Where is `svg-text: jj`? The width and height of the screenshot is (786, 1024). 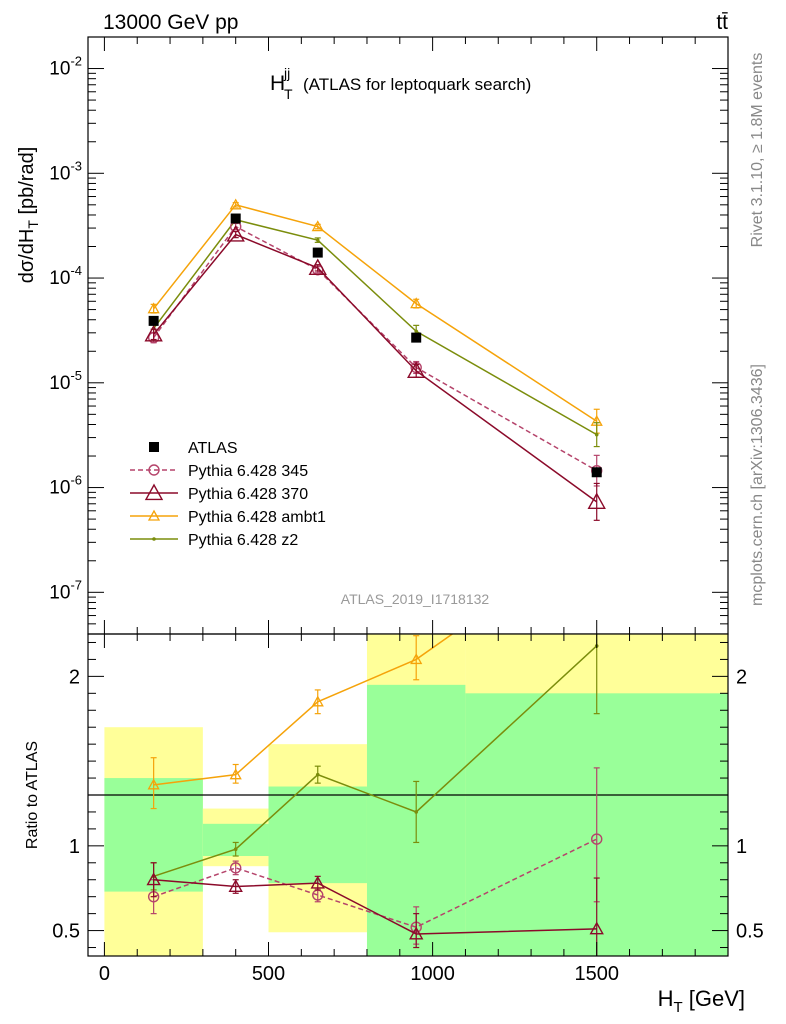 svg-text: jj is located at coordinates (286, 73).